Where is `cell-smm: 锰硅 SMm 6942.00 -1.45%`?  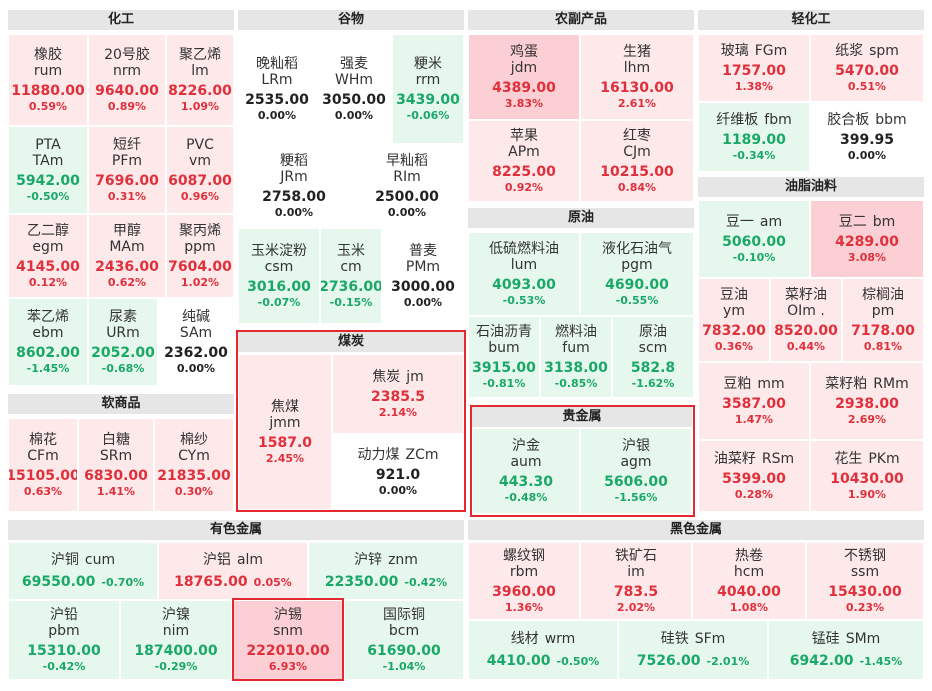 cell-smm: 锰硅 SMm 6942.00 -1.45% is located at coordinates (846, 650).